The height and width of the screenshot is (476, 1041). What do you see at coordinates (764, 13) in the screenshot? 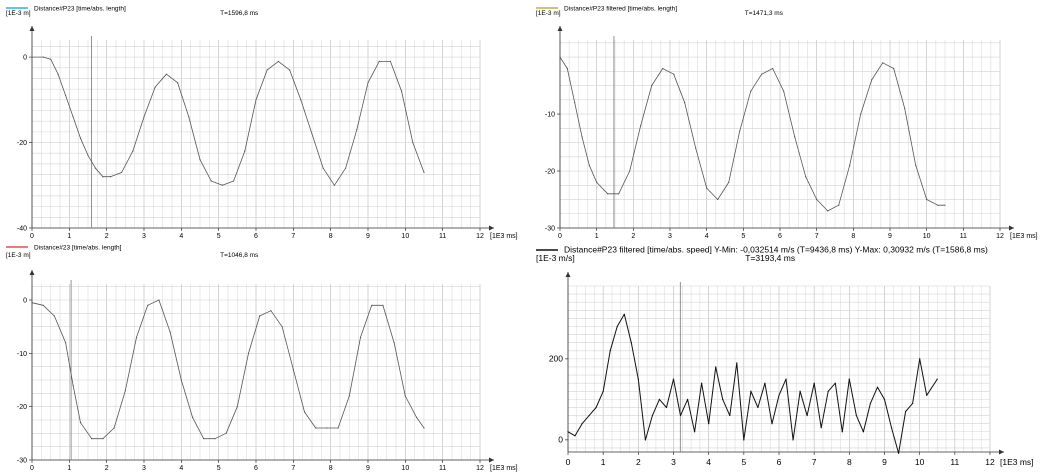
I see `cursor-time-label: T=1471,3 ms` at bounding box center [764, 13].